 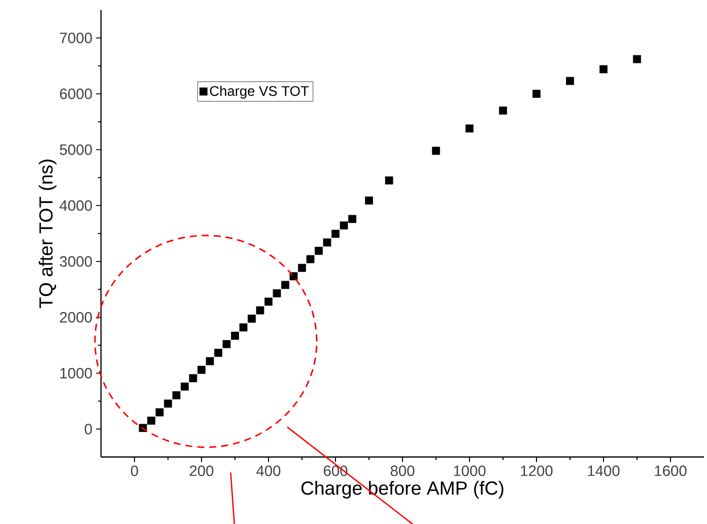 What do you see at coordinates (76, 261) in the screenshot?
I see `y-tick-label: 3000` at bounding box center [76, 261].